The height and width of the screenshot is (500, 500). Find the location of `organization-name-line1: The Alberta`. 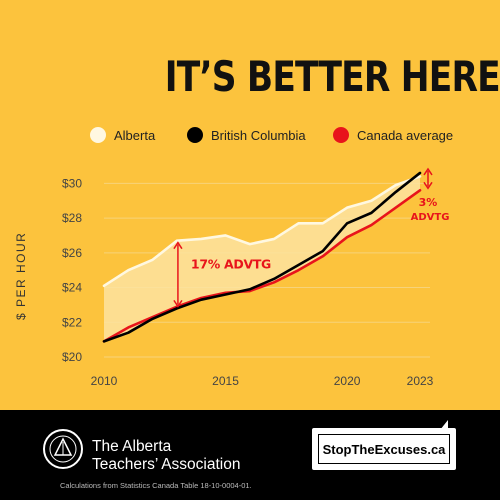

organization-name-line1: The Alberta is located at coordinates (132, 446).